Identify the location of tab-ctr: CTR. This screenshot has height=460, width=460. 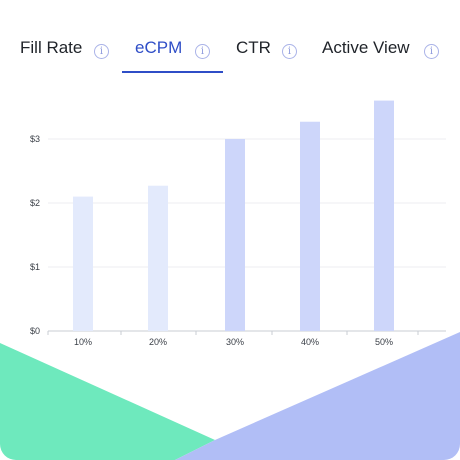
(253, 56).